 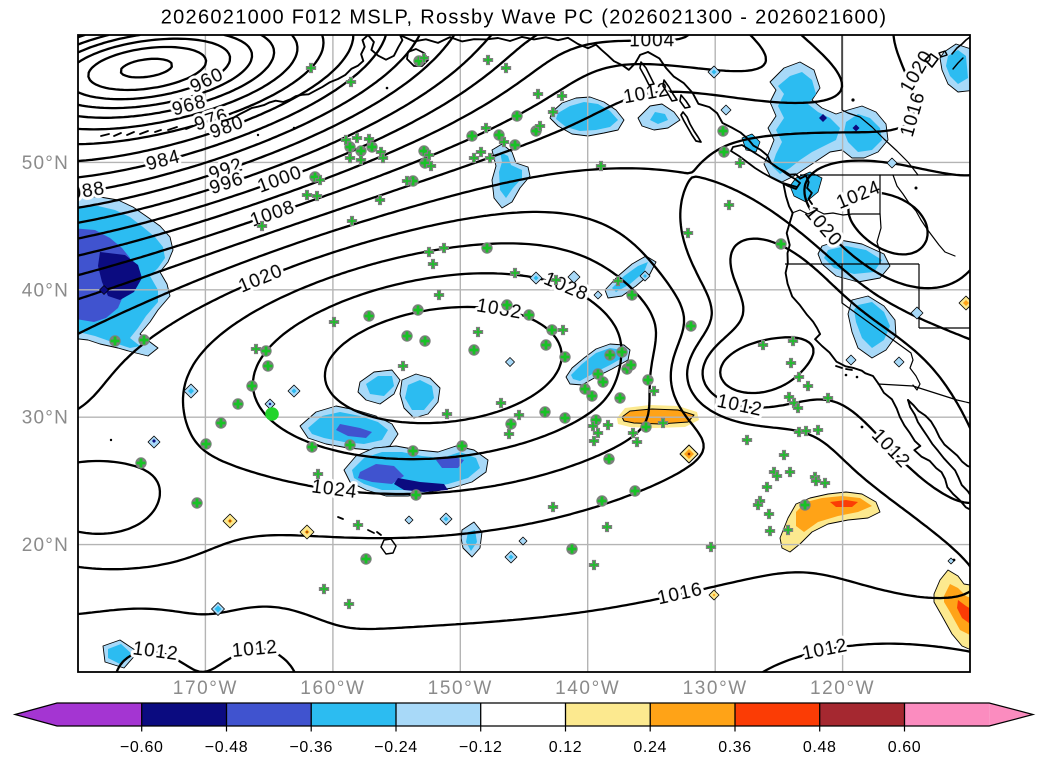 What do you see at coordinates (45, 163) in the screenshot?
I see `svg-text: 50°N` at bounding box center [45, 163].